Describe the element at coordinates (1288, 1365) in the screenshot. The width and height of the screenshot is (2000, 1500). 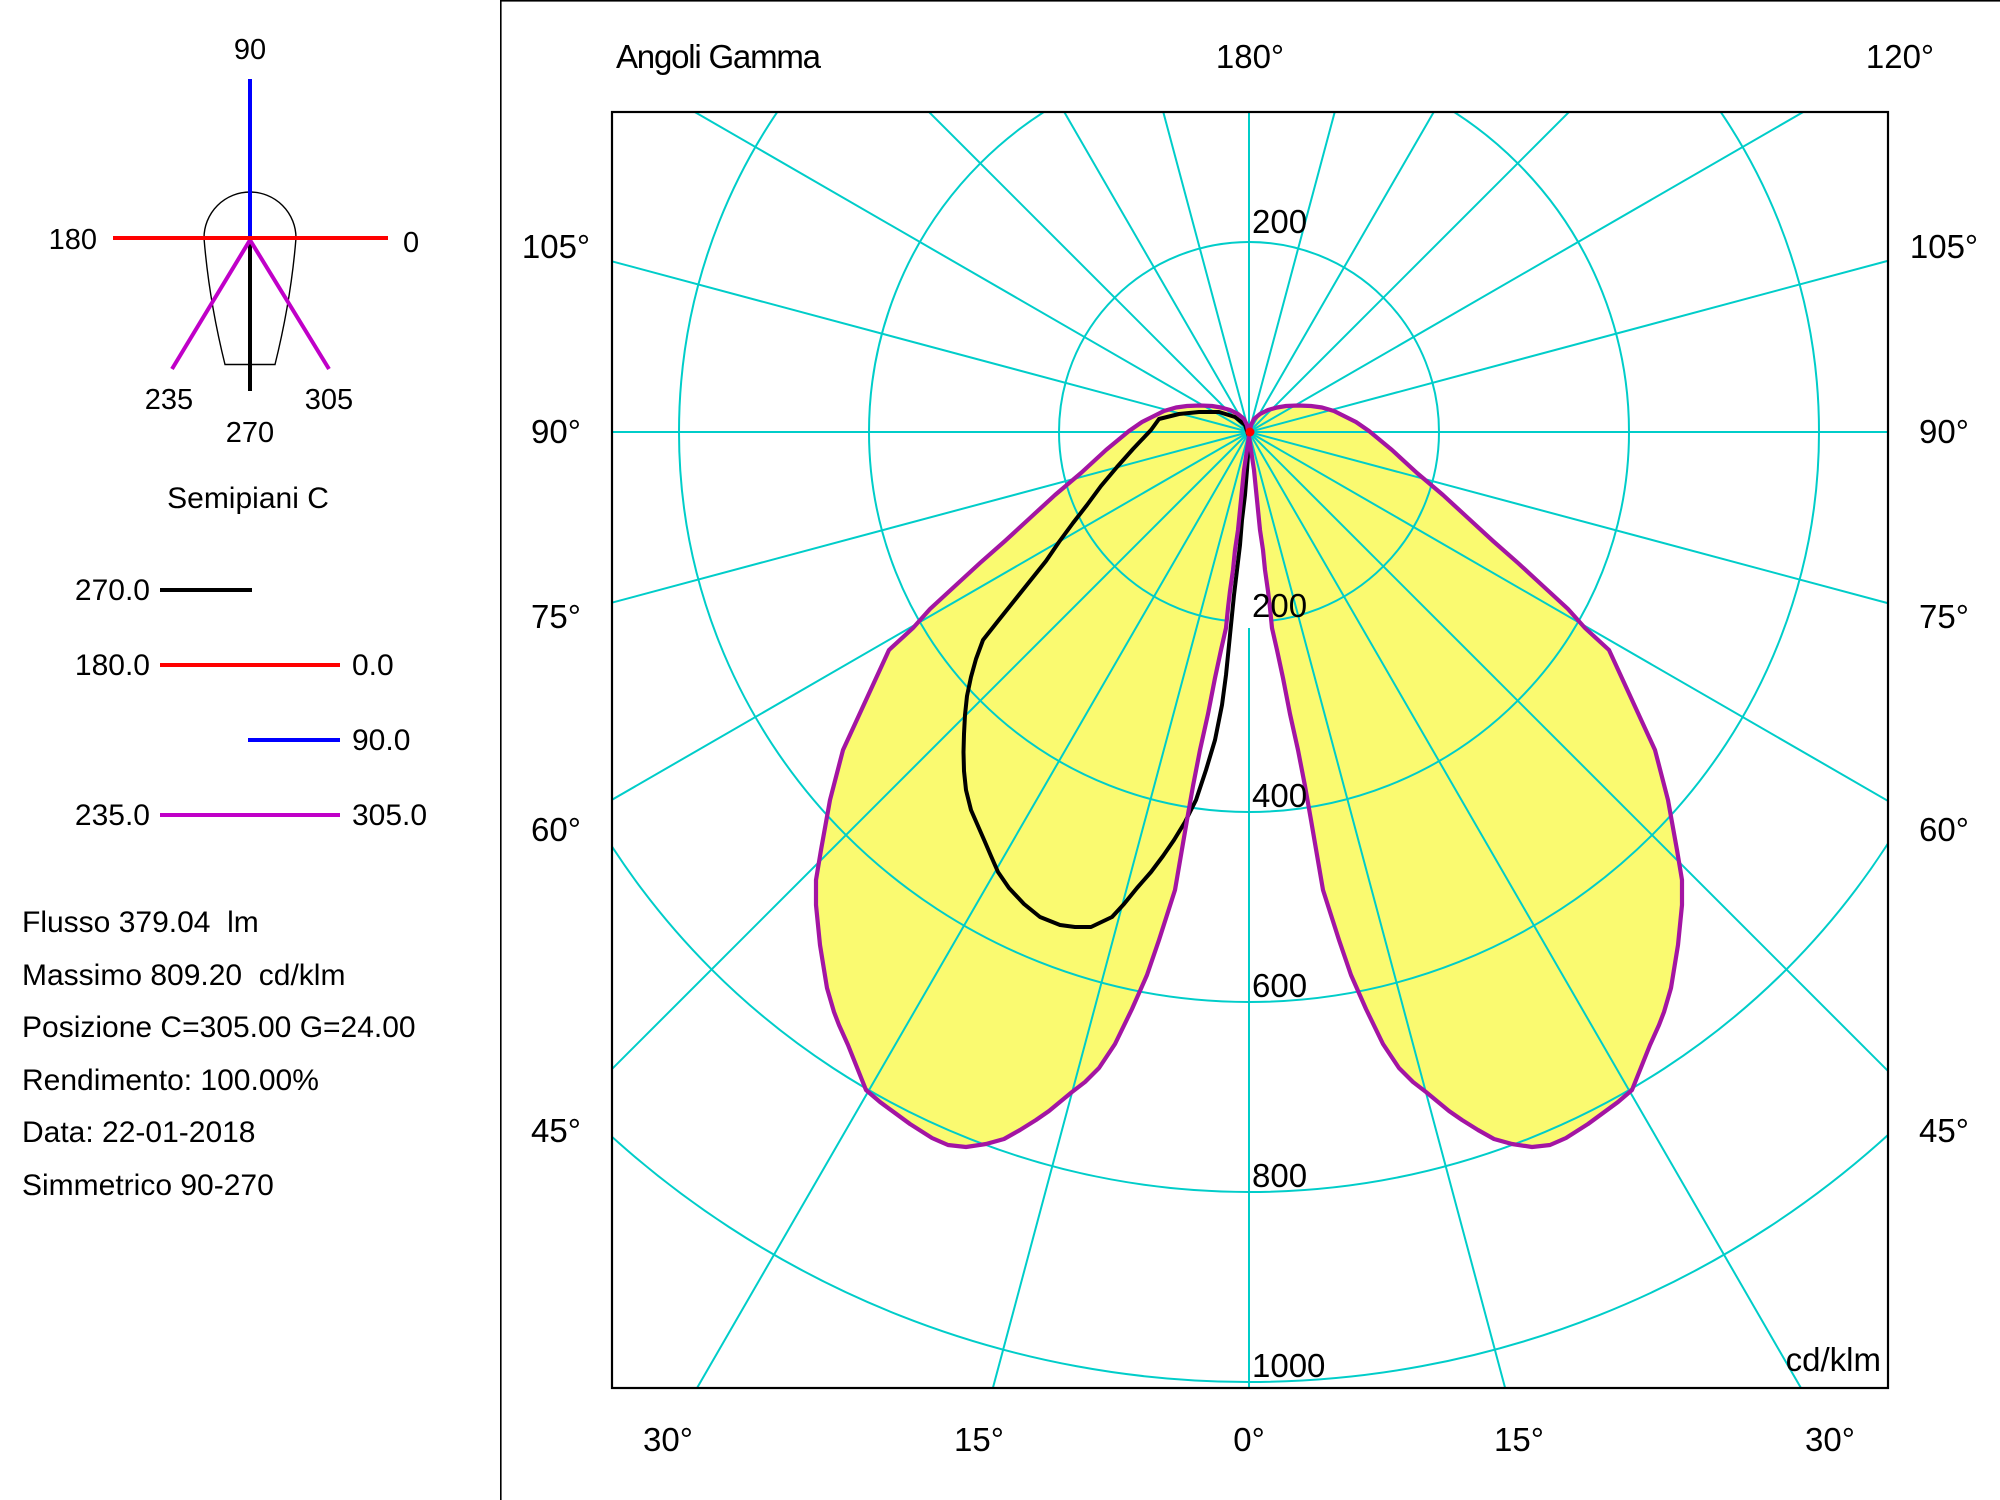
I see `svg-text: 1000` at that location.